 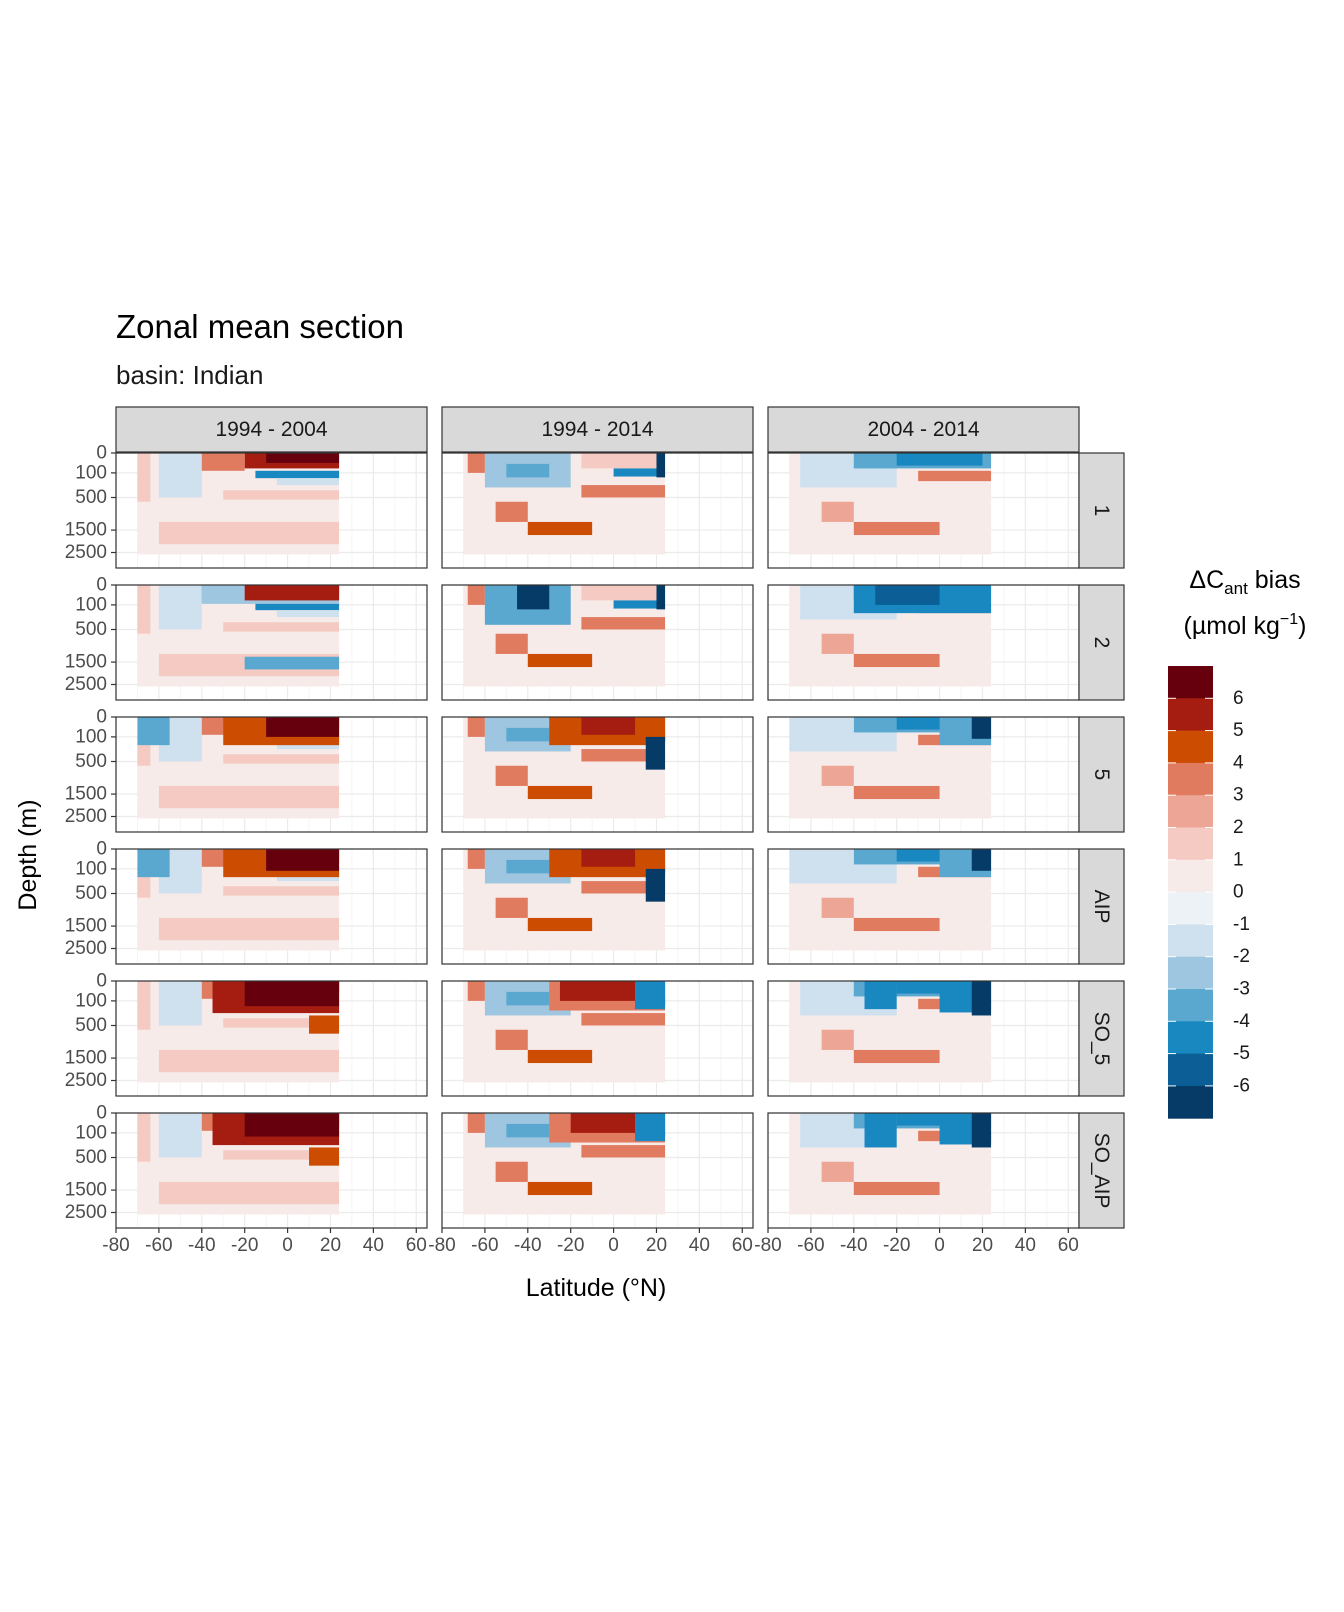 I want to click on chart-subtitle: basin: Indian, so click(x=189, y=375).